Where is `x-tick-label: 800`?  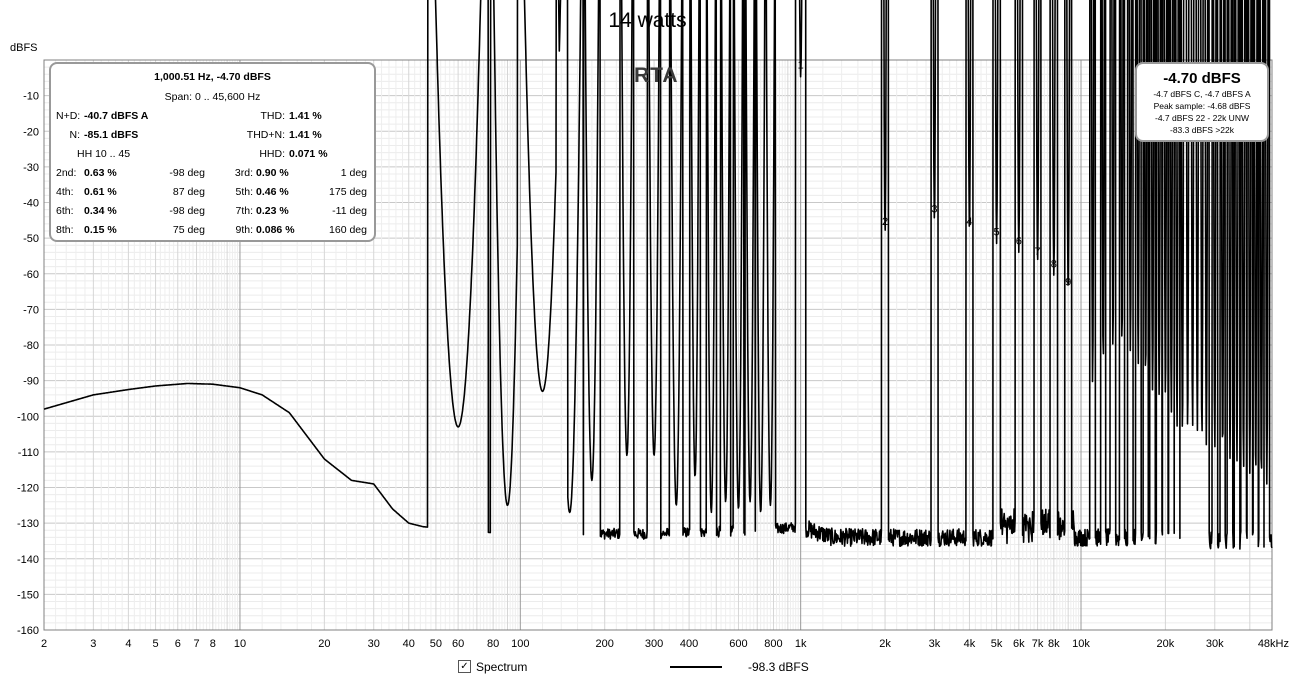
x-tick-label: 800 is located at coordinates (773, 644).